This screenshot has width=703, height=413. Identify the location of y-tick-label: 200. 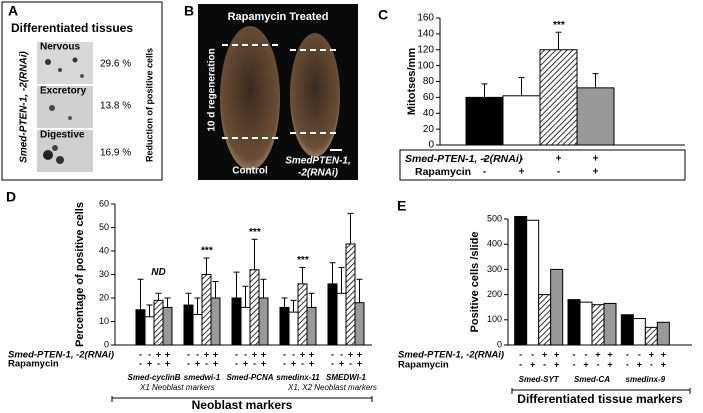
(494, 294).